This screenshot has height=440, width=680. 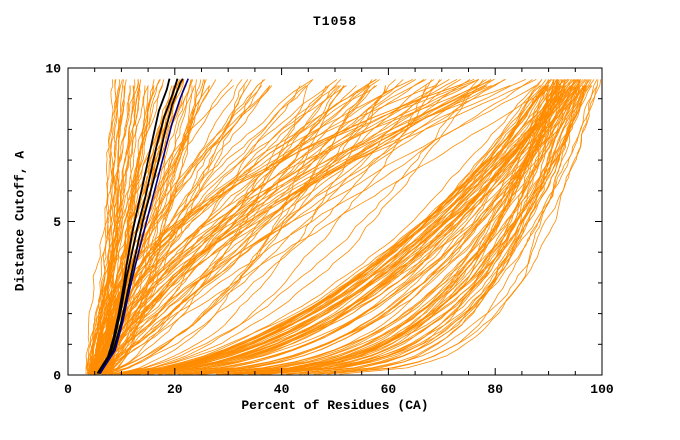 What do you see at coordinates (57, 222) in the screenshot?
I see `svg-text: 5` at bounding box center [57, 222].